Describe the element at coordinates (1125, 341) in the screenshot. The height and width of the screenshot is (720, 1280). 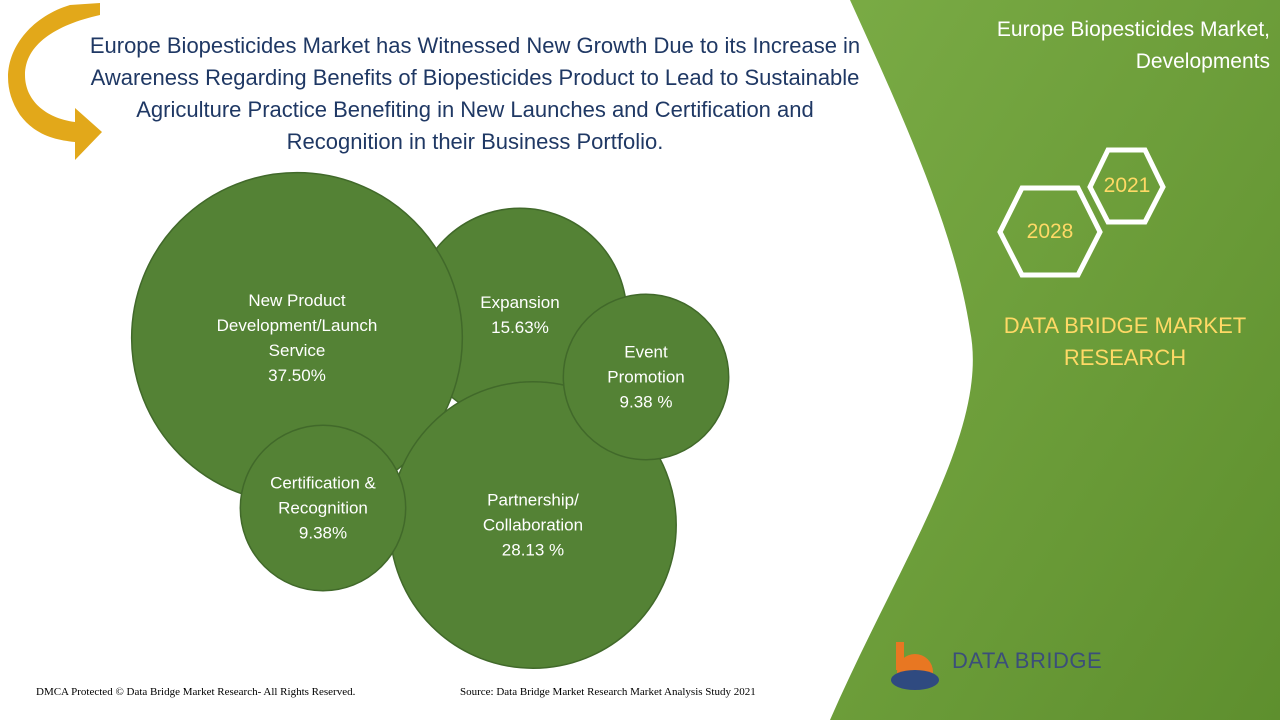
I see `brand: DATA BRIDGE MARKET RESEARCH` at that location.